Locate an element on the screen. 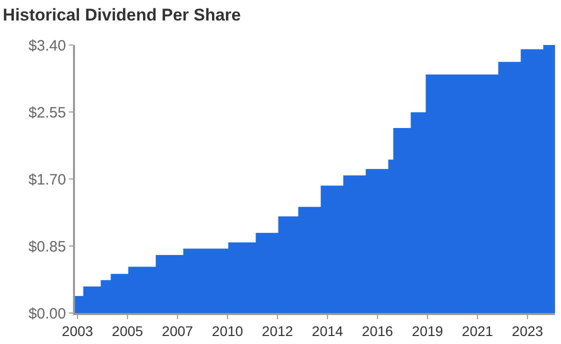  x-tick-label: 2010 is located at coordinates (228, 330).